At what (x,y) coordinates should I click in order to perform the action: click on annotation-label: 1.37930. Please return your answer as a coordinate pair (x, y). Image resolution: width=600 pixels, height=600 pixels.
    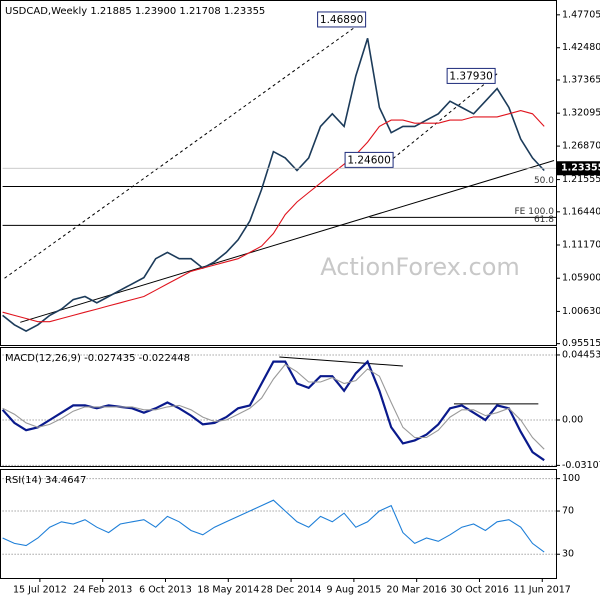
    Looking at the image, I should click on (470, 76).